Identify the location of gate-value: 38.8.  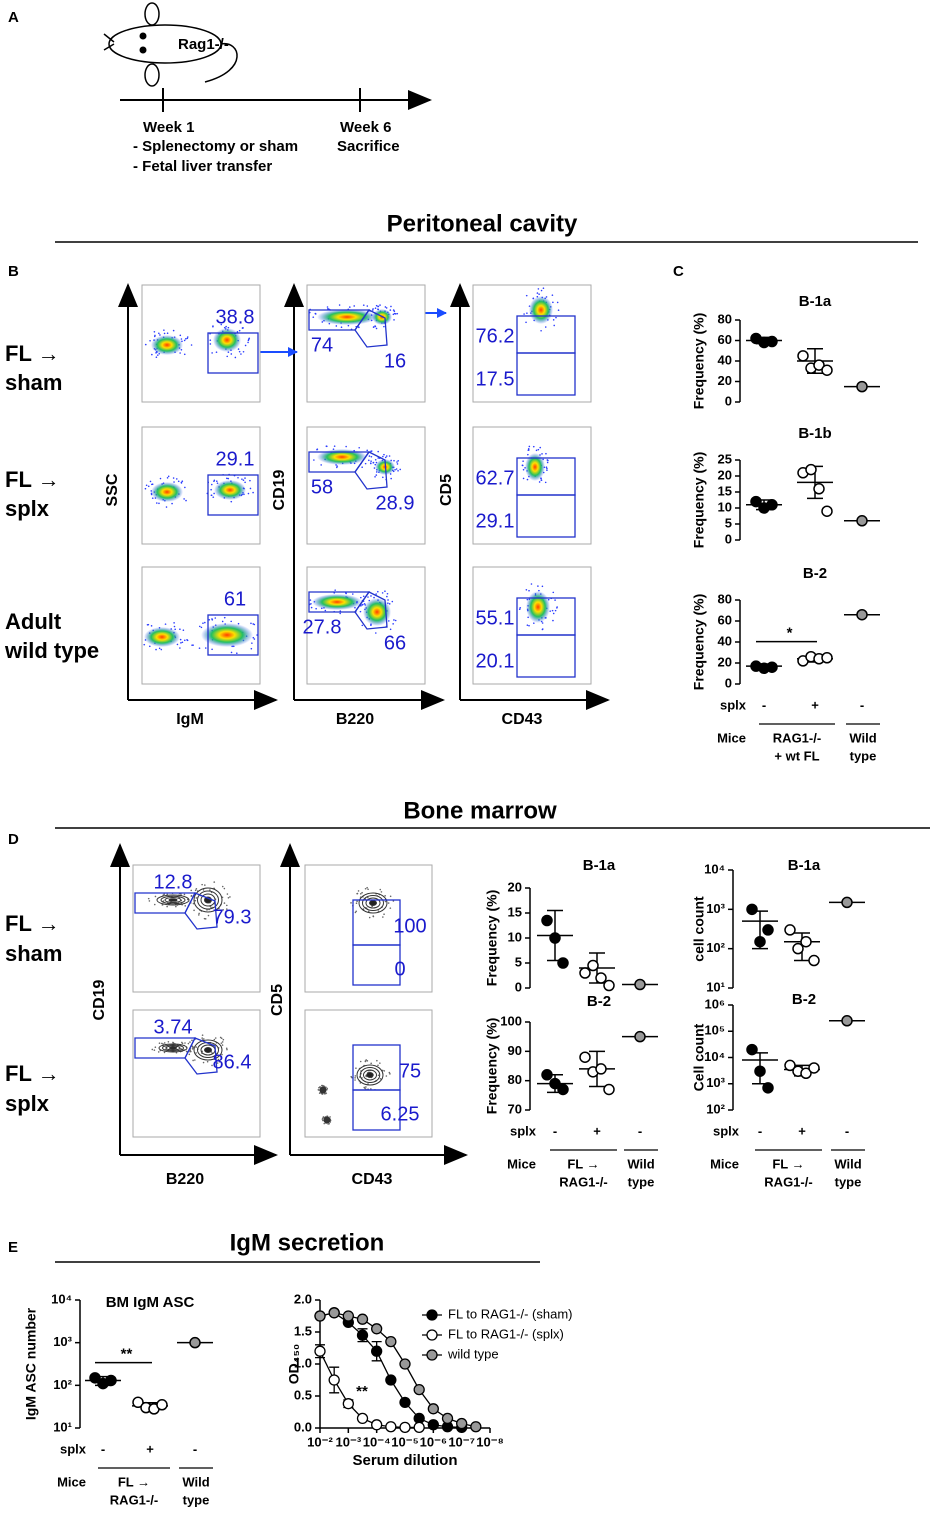
(235, 317).